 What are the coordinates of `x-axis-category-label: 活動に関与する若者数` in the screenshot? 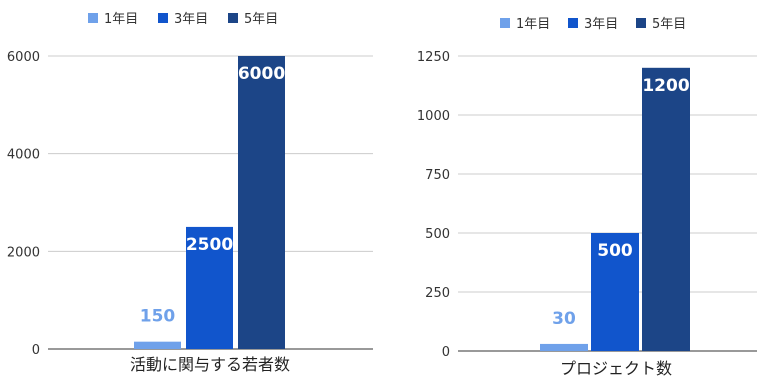 It's located at (210, 364).